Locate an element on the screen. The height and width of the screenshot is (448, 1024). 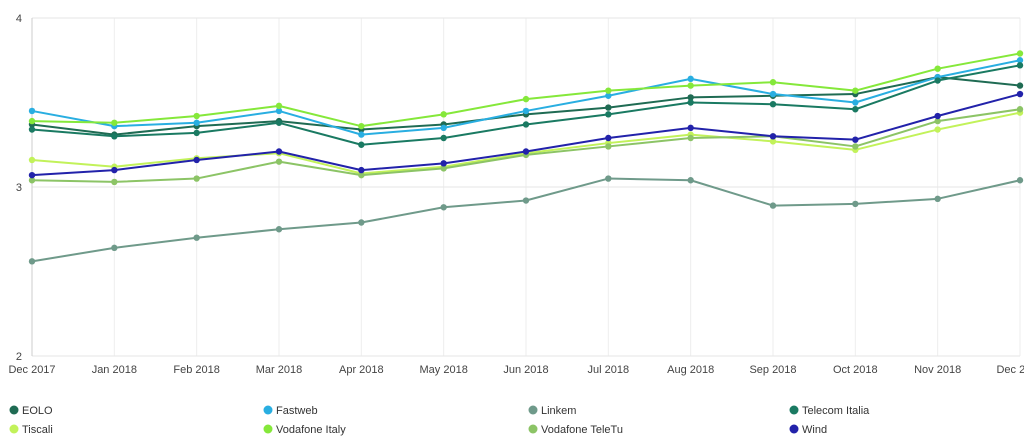
x-tick-label: Jun 2018 is located at coordinates (525, 370).